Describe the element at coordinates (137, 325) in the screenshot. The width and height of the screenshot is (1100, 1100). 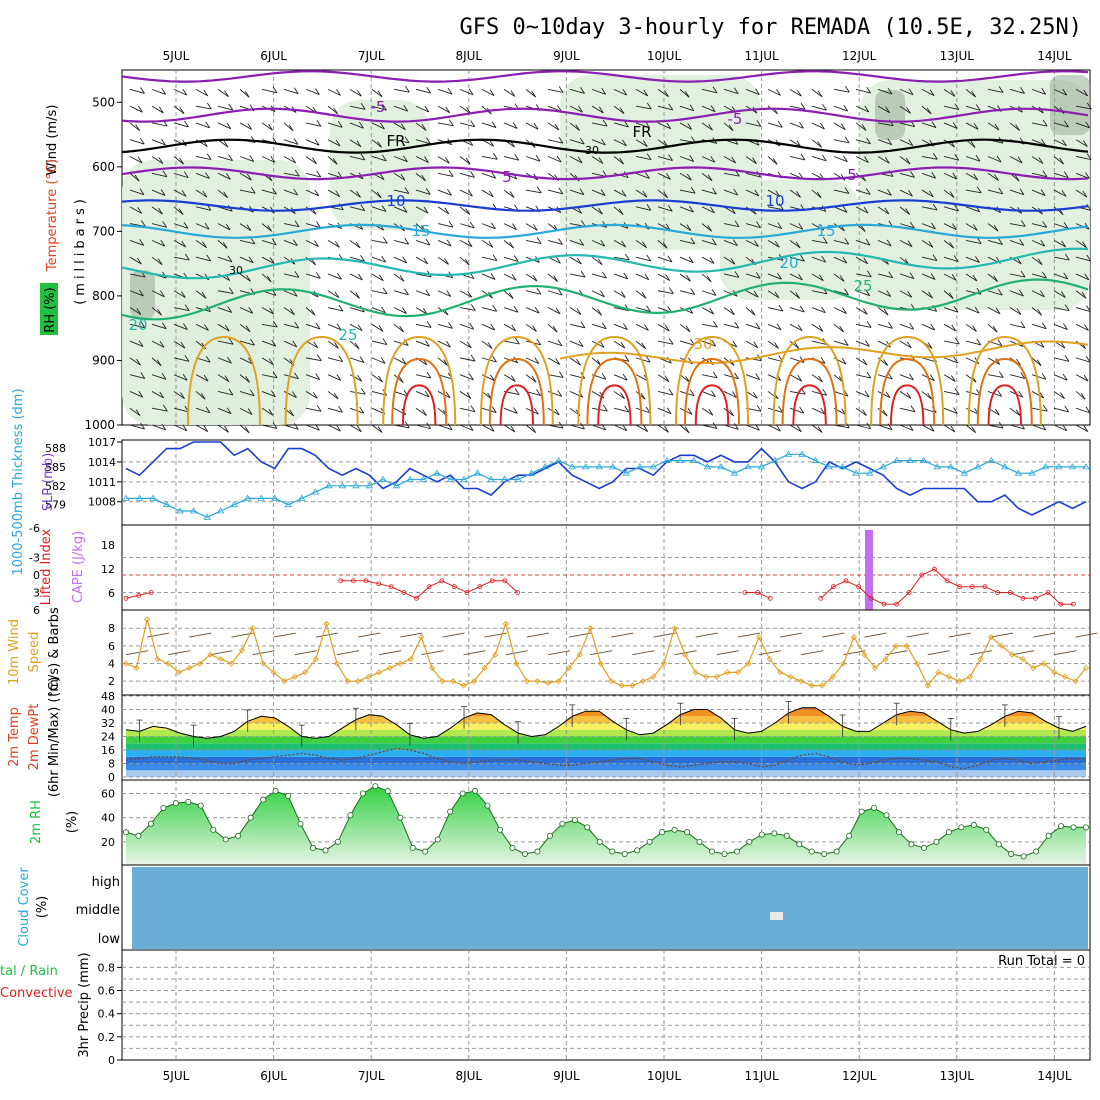
I see `contour-label-13: 20` at that location.